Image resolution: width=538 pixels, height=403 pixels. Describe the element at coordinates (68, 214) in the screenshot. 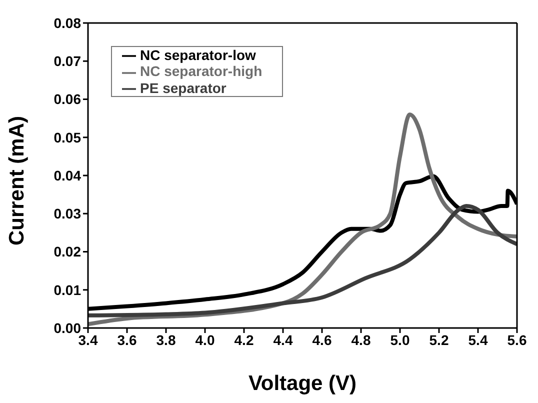

I see `y-tick-label: 0.03` at that location.